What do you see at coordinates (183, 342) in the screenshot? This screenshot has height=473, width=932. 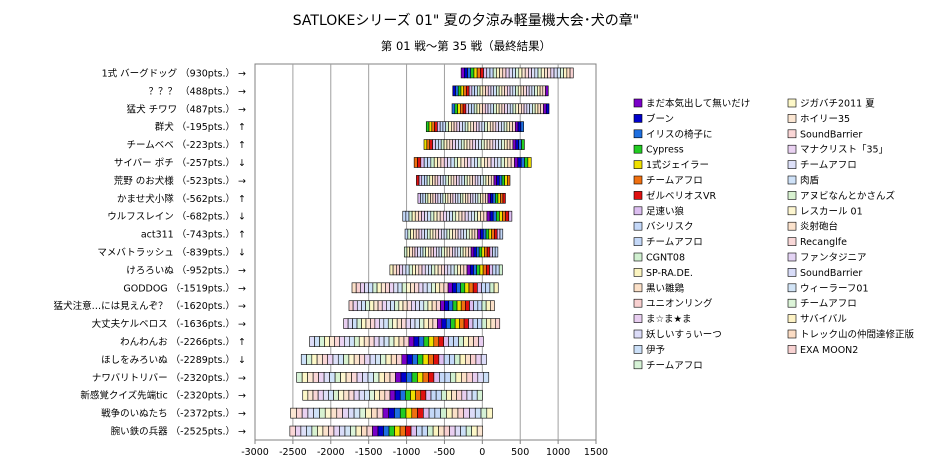 I see `row-label: わんわんお （-2266pts.） ↑` at bounding box center [183, 342].